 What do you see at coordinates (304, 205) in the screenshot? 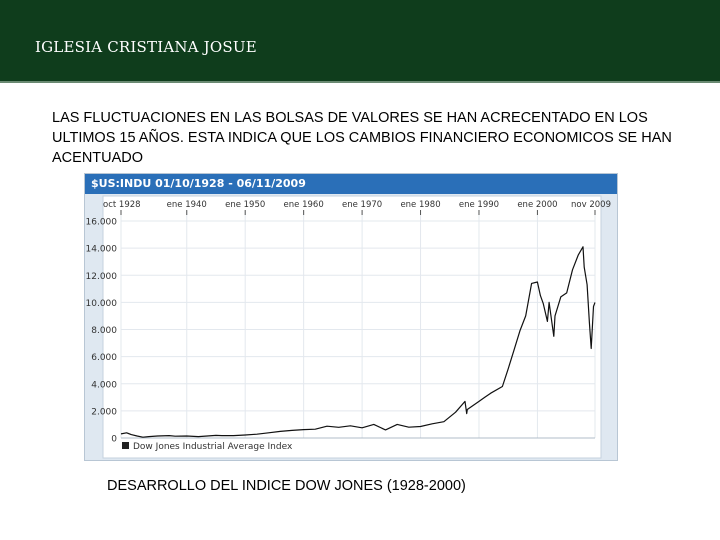
I see `x-tick-label: ene 1960` at bounding box center [304, 205].